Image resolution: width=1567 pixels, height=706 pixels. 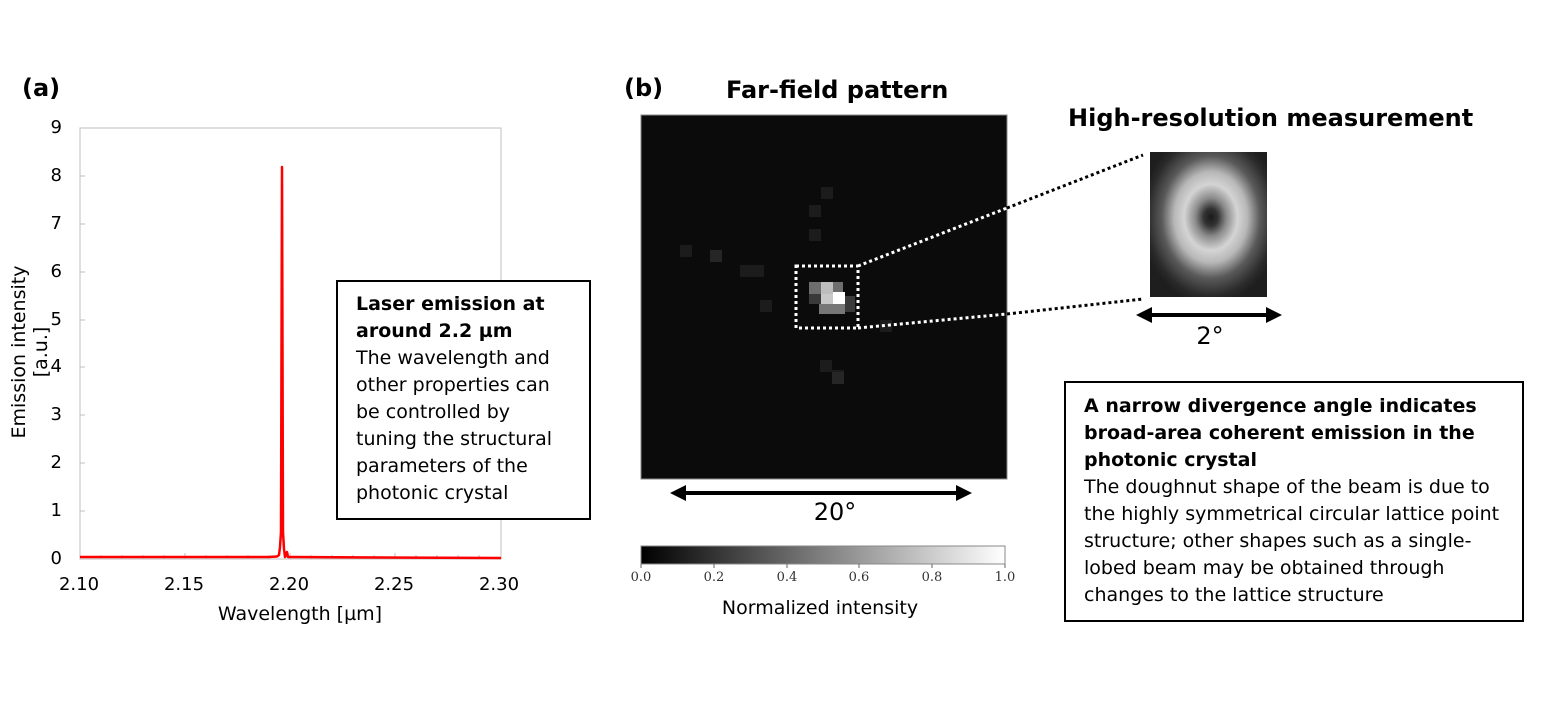 What do you see at coordinates (56, 271) in the screenshot?
I see `y-tick-label: 6` at bounding box center [56, 271].